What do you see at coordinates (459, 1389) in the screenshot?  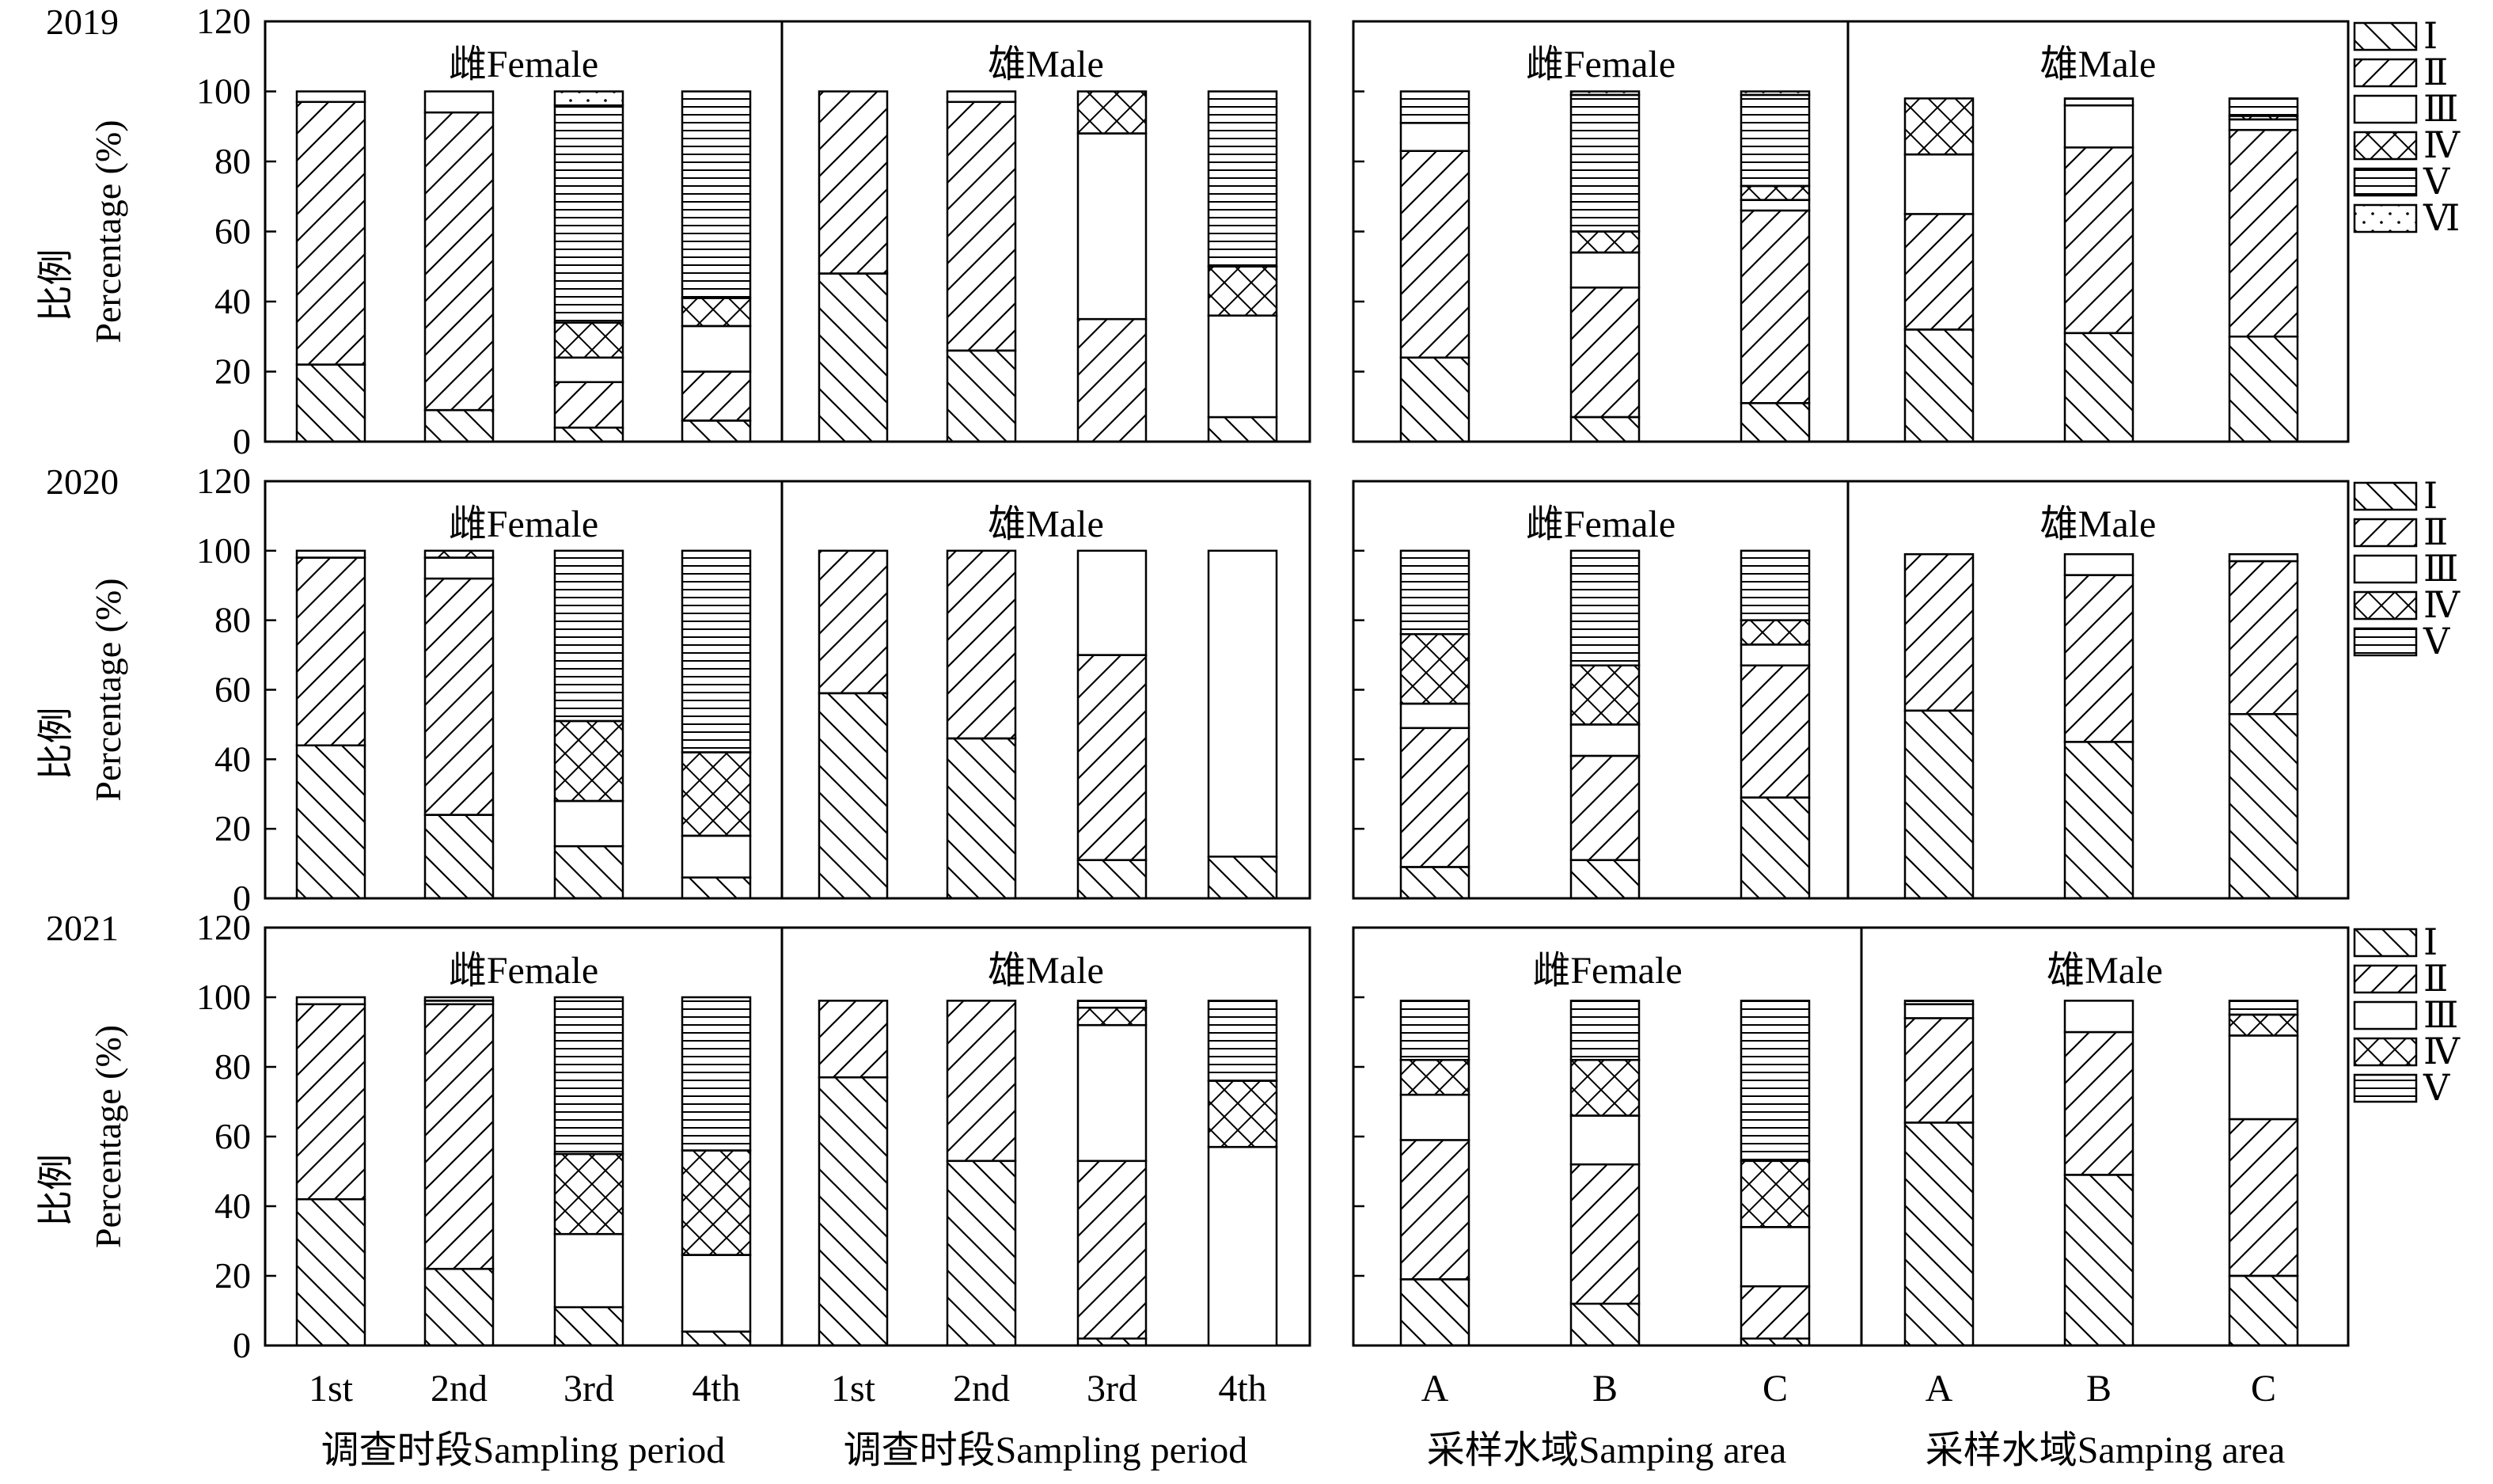 I see `x-tick-label: 2nd` at bounding box center [459, 1389].